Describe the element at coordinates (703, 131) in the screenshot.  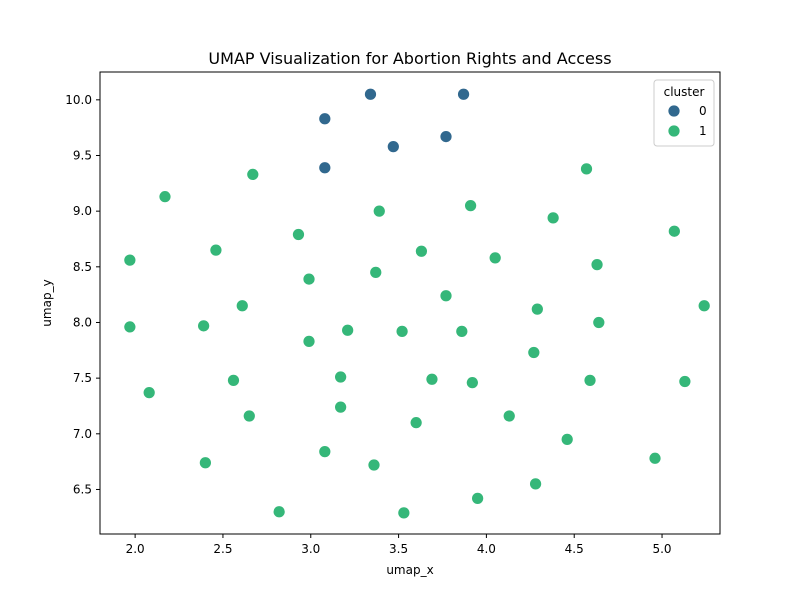
I see `legend-label-cluster-1: 1` at that location.